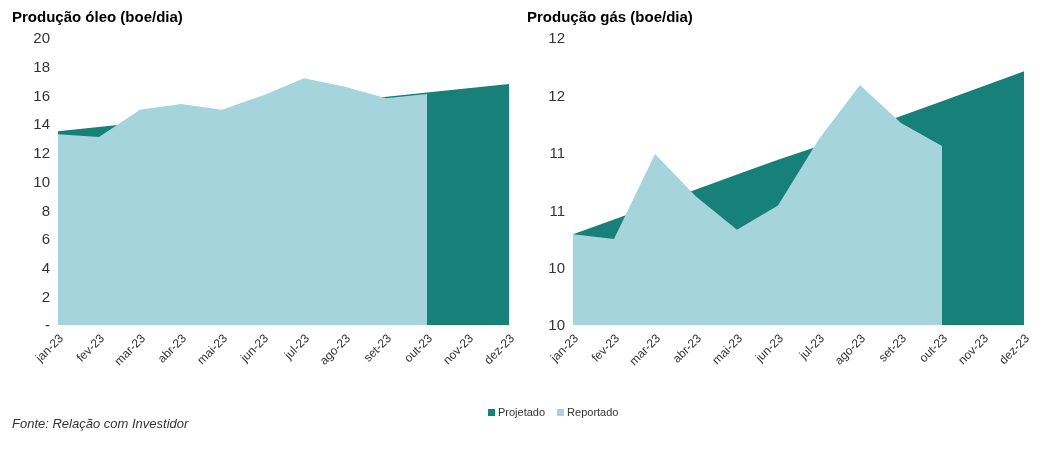 Image resolution: width=1060 pixels, height=453 pixels. I want to click on y-tick-label: 4, so click(45, 267).